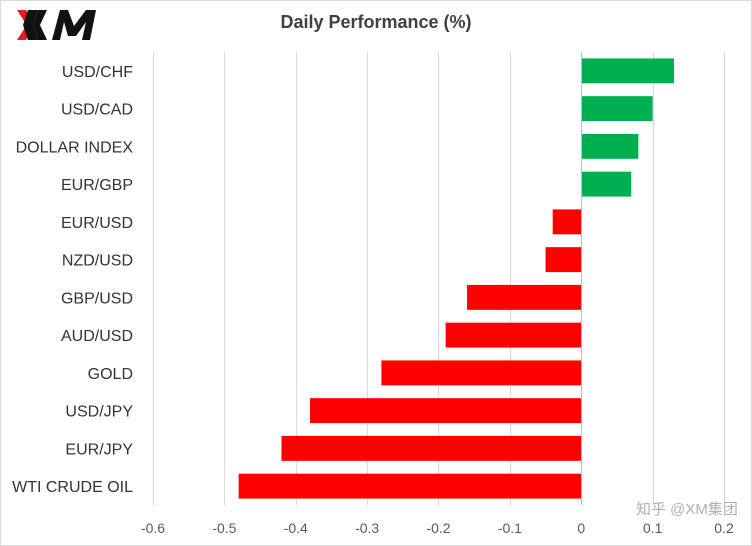 This screenshot has height=546, width=752. Describe the element at coordinates (153, 528) in the screenshot. I see `x-tick-label: -0.6` at that location.